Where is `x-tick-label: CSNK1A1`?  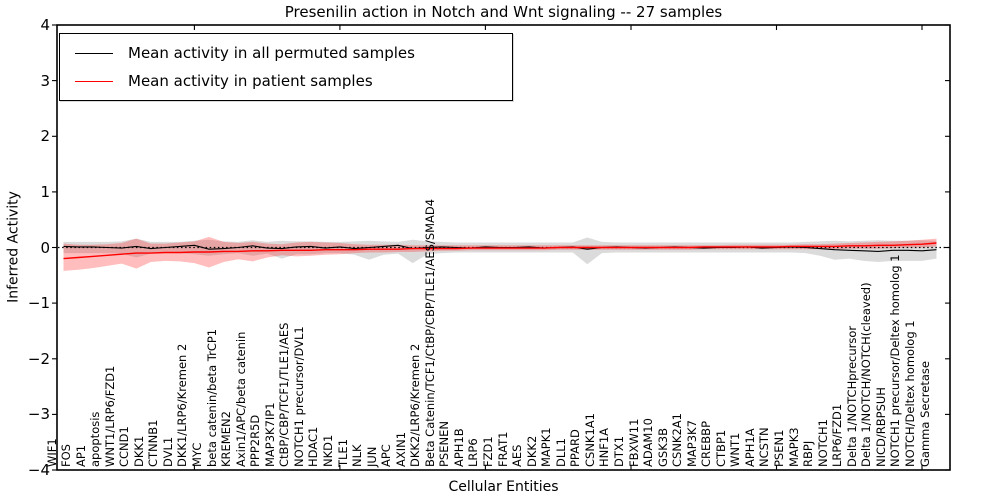 x-tick-label: CSNK1A1 is located at coordinates (589, 440).